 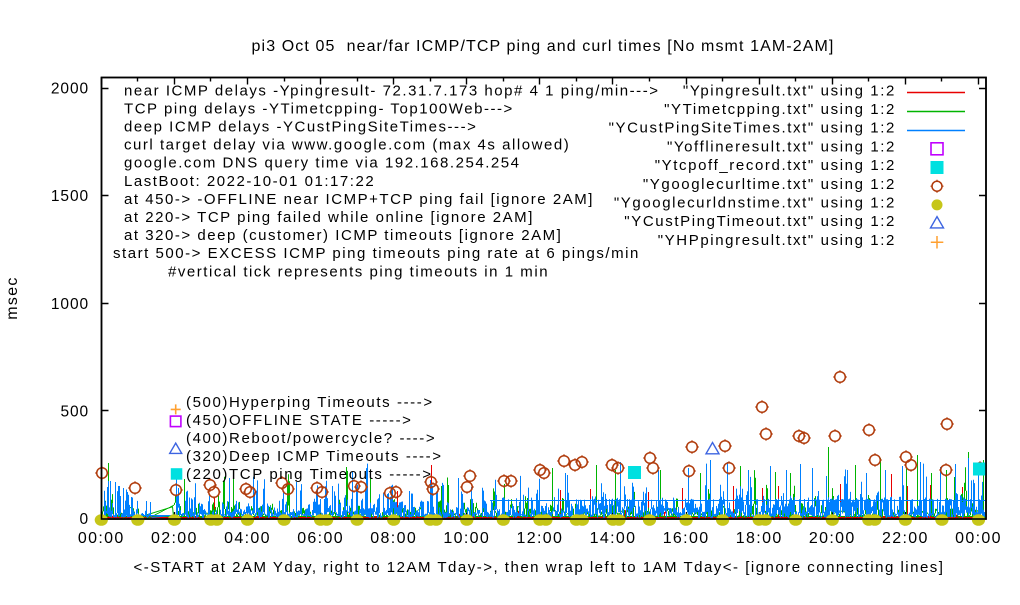 I want to click on svg-text: (220)TCP ping Timeouts ----->, so click(x=309, y=474).